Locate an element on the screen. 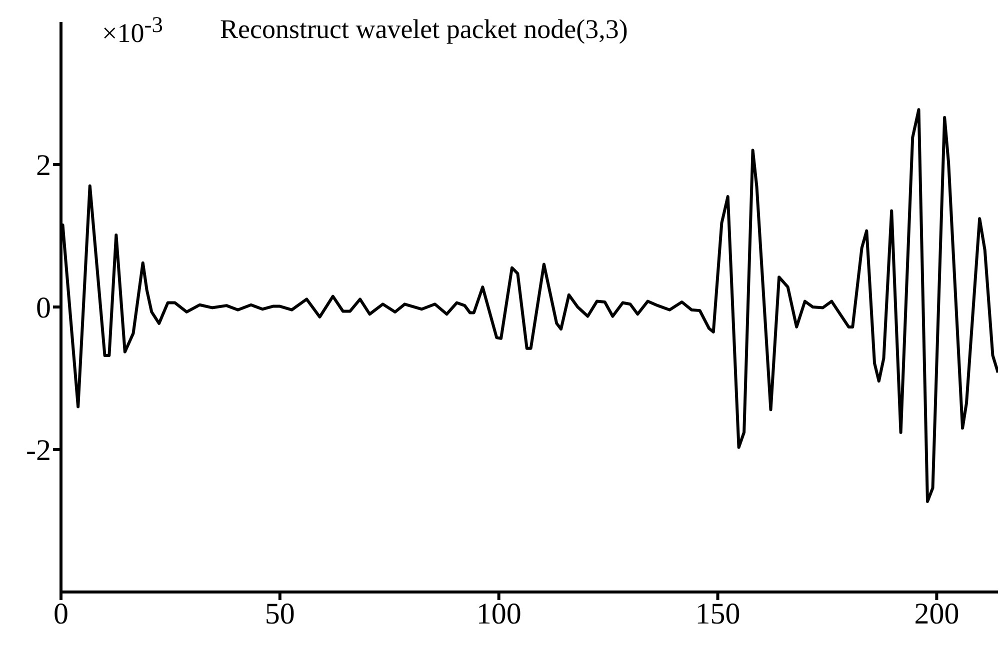 The height and width of the screenshot is (658, 1000). x-tick-label: 150 is located at coordinates (717, 613).